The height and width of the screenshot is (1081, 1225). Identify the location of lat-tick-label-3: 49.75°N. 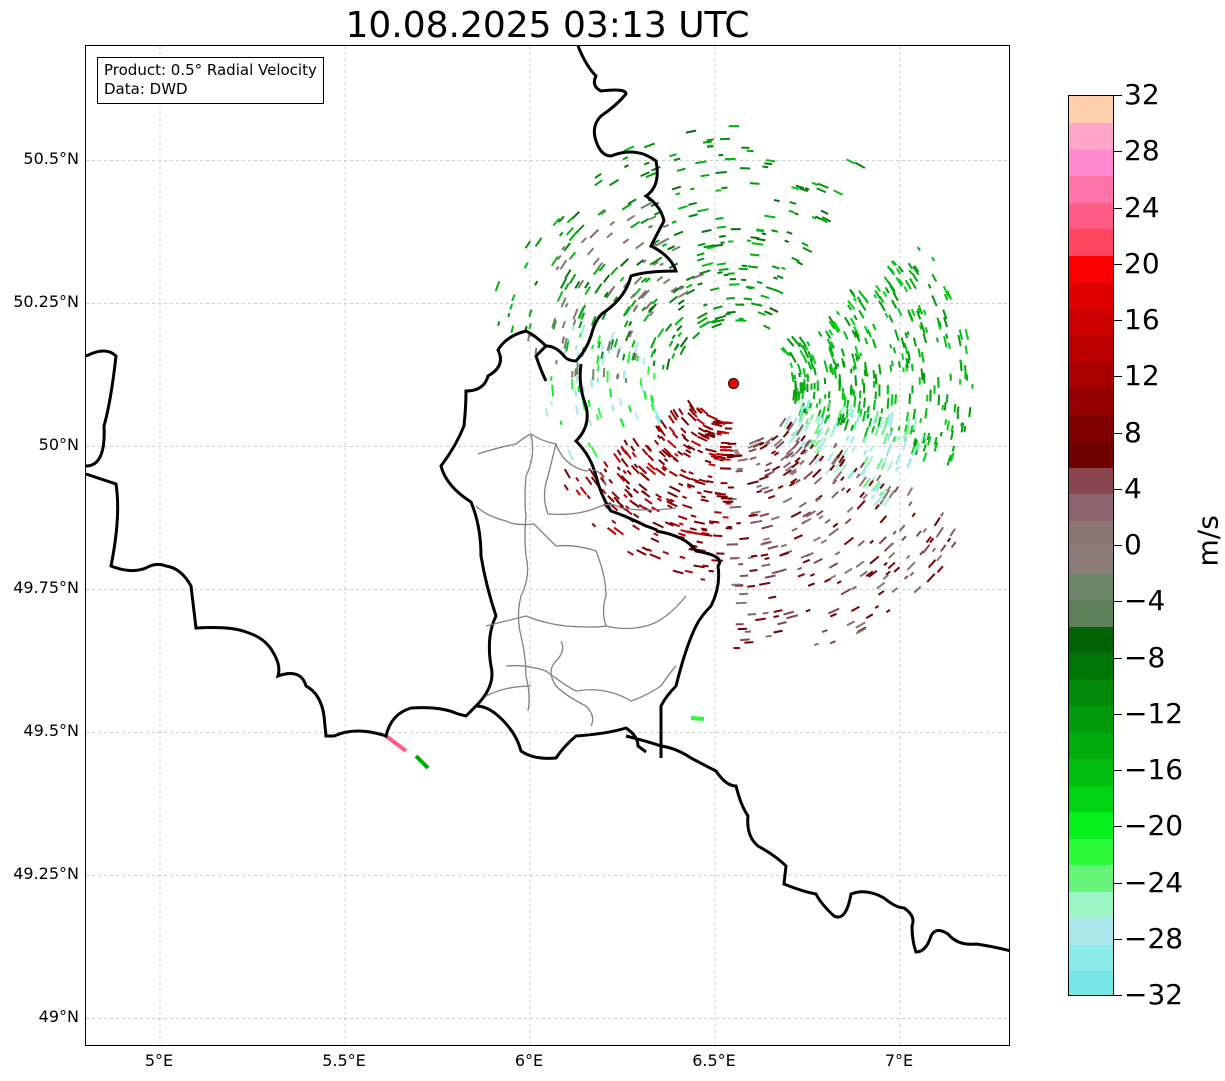
(46, 588).